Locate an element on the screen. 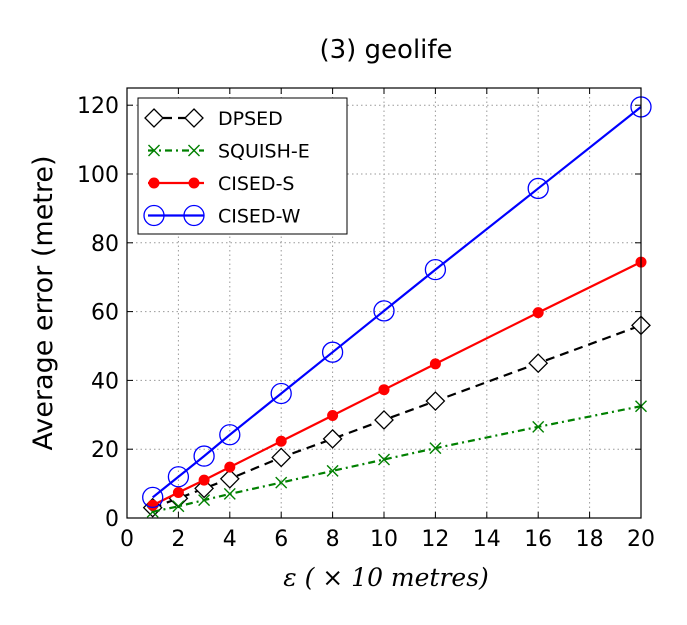  chart-title: (3) geolife is located at coordinates (385, 50).